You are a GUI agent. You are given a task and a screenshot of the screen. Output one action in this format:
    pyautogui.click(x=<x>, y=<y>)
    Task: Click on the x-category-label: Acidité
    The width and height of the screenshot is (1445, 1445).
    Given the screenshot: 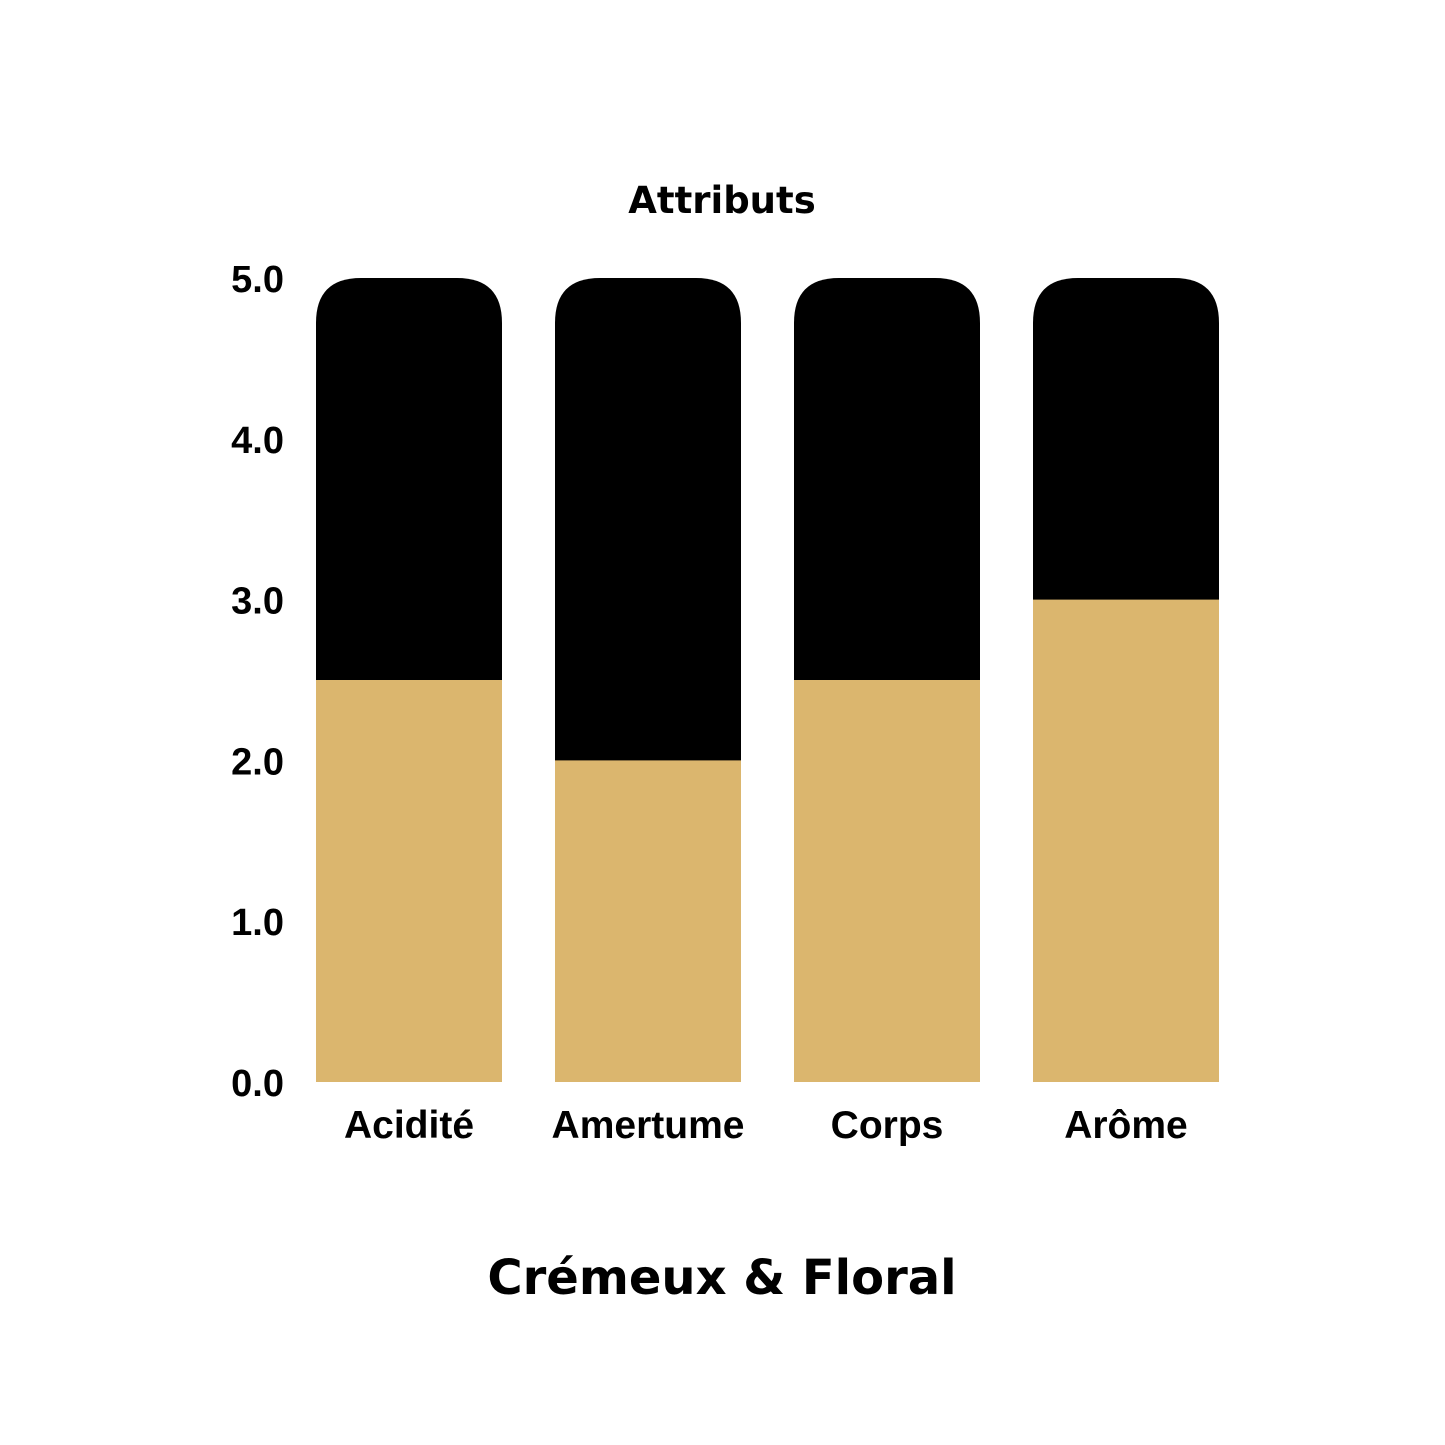 What is the action you would take?
    pyautogui.click(x=409, y=1125)
    